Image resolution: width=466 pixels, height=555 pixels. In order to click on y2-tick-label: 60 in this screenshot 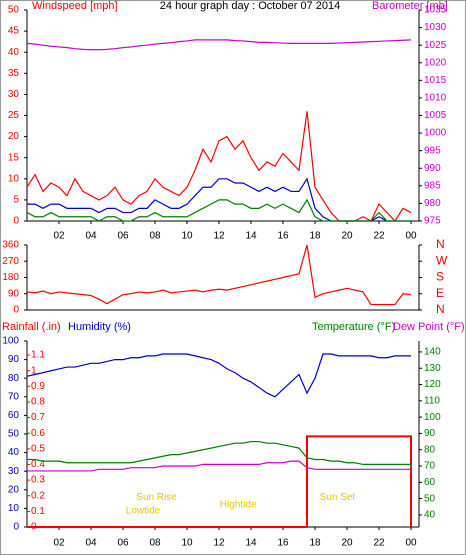, I will do `click(430, 482)`.